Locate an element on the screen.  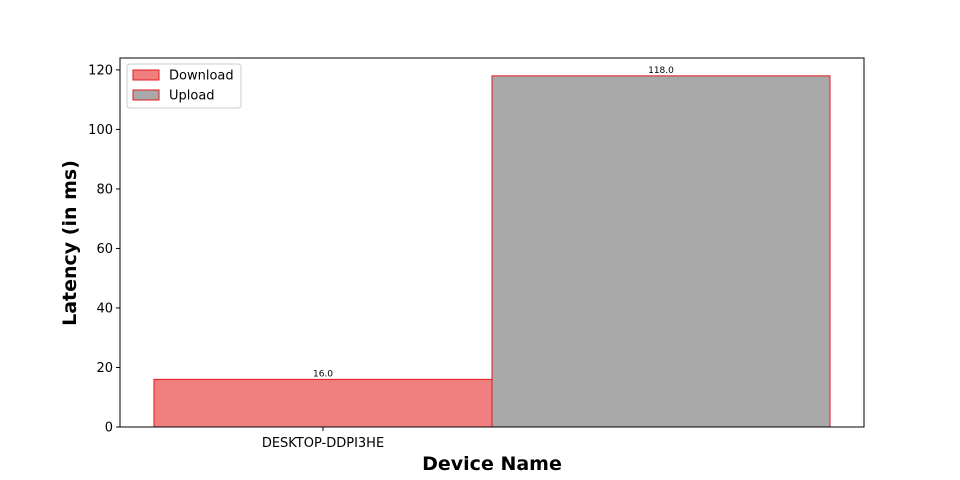
legend-swatch-upload is located at coordinates (146, 95).